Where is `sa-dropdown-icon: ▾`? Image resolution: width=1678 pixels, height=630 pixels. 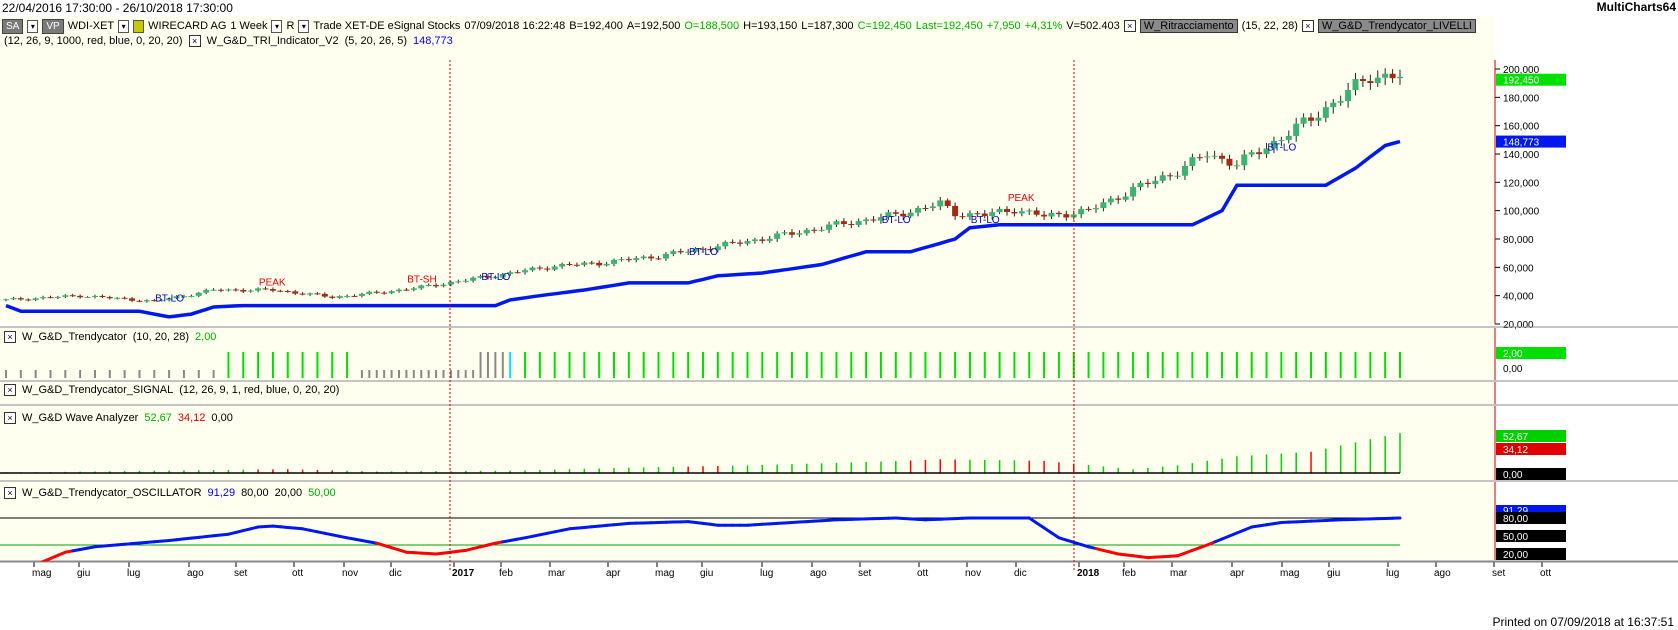 sa-dropdown-icon: ▾ is located at coordinates (33, 26).